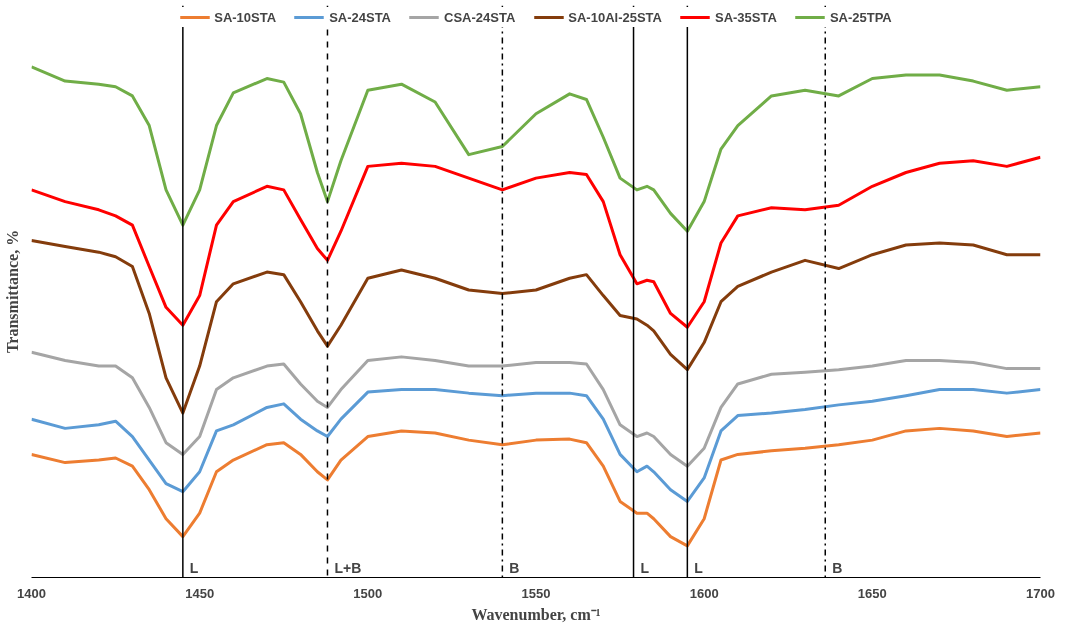 This screenshot has width=1071, height=631. What do you see at coordinates (872, 593) in the screenshot?
I see `x-tick-label: 1650` at bounding box center [872, 593].